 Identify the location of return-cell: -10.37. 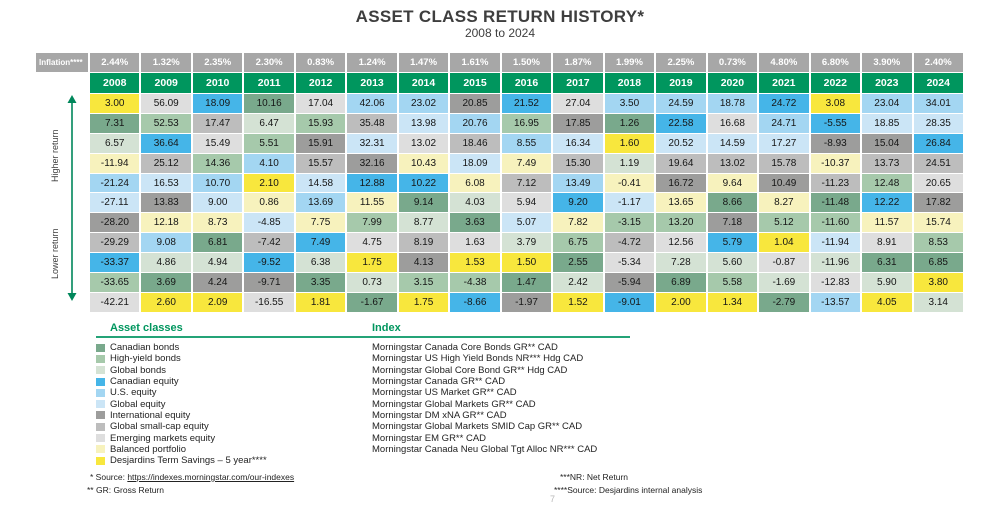
(835, 163).